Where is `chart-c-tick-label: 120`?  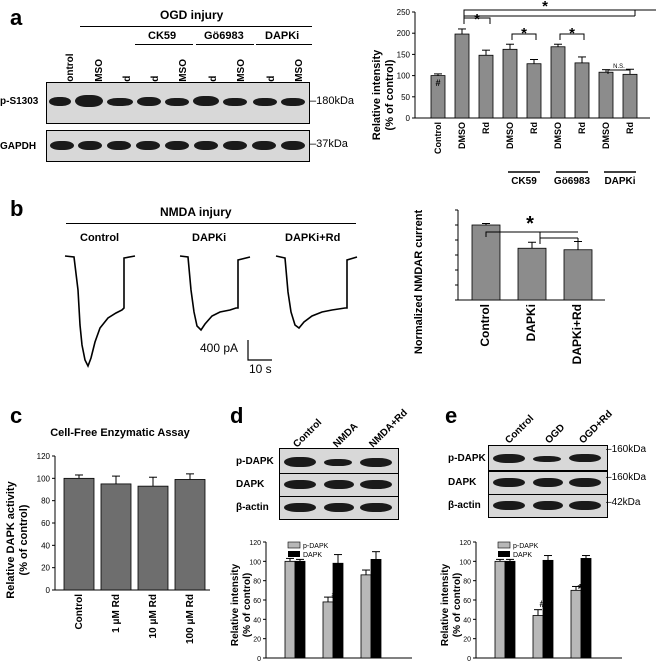 chart-c-tick-label: 120 is located at coordinates (44, 456).